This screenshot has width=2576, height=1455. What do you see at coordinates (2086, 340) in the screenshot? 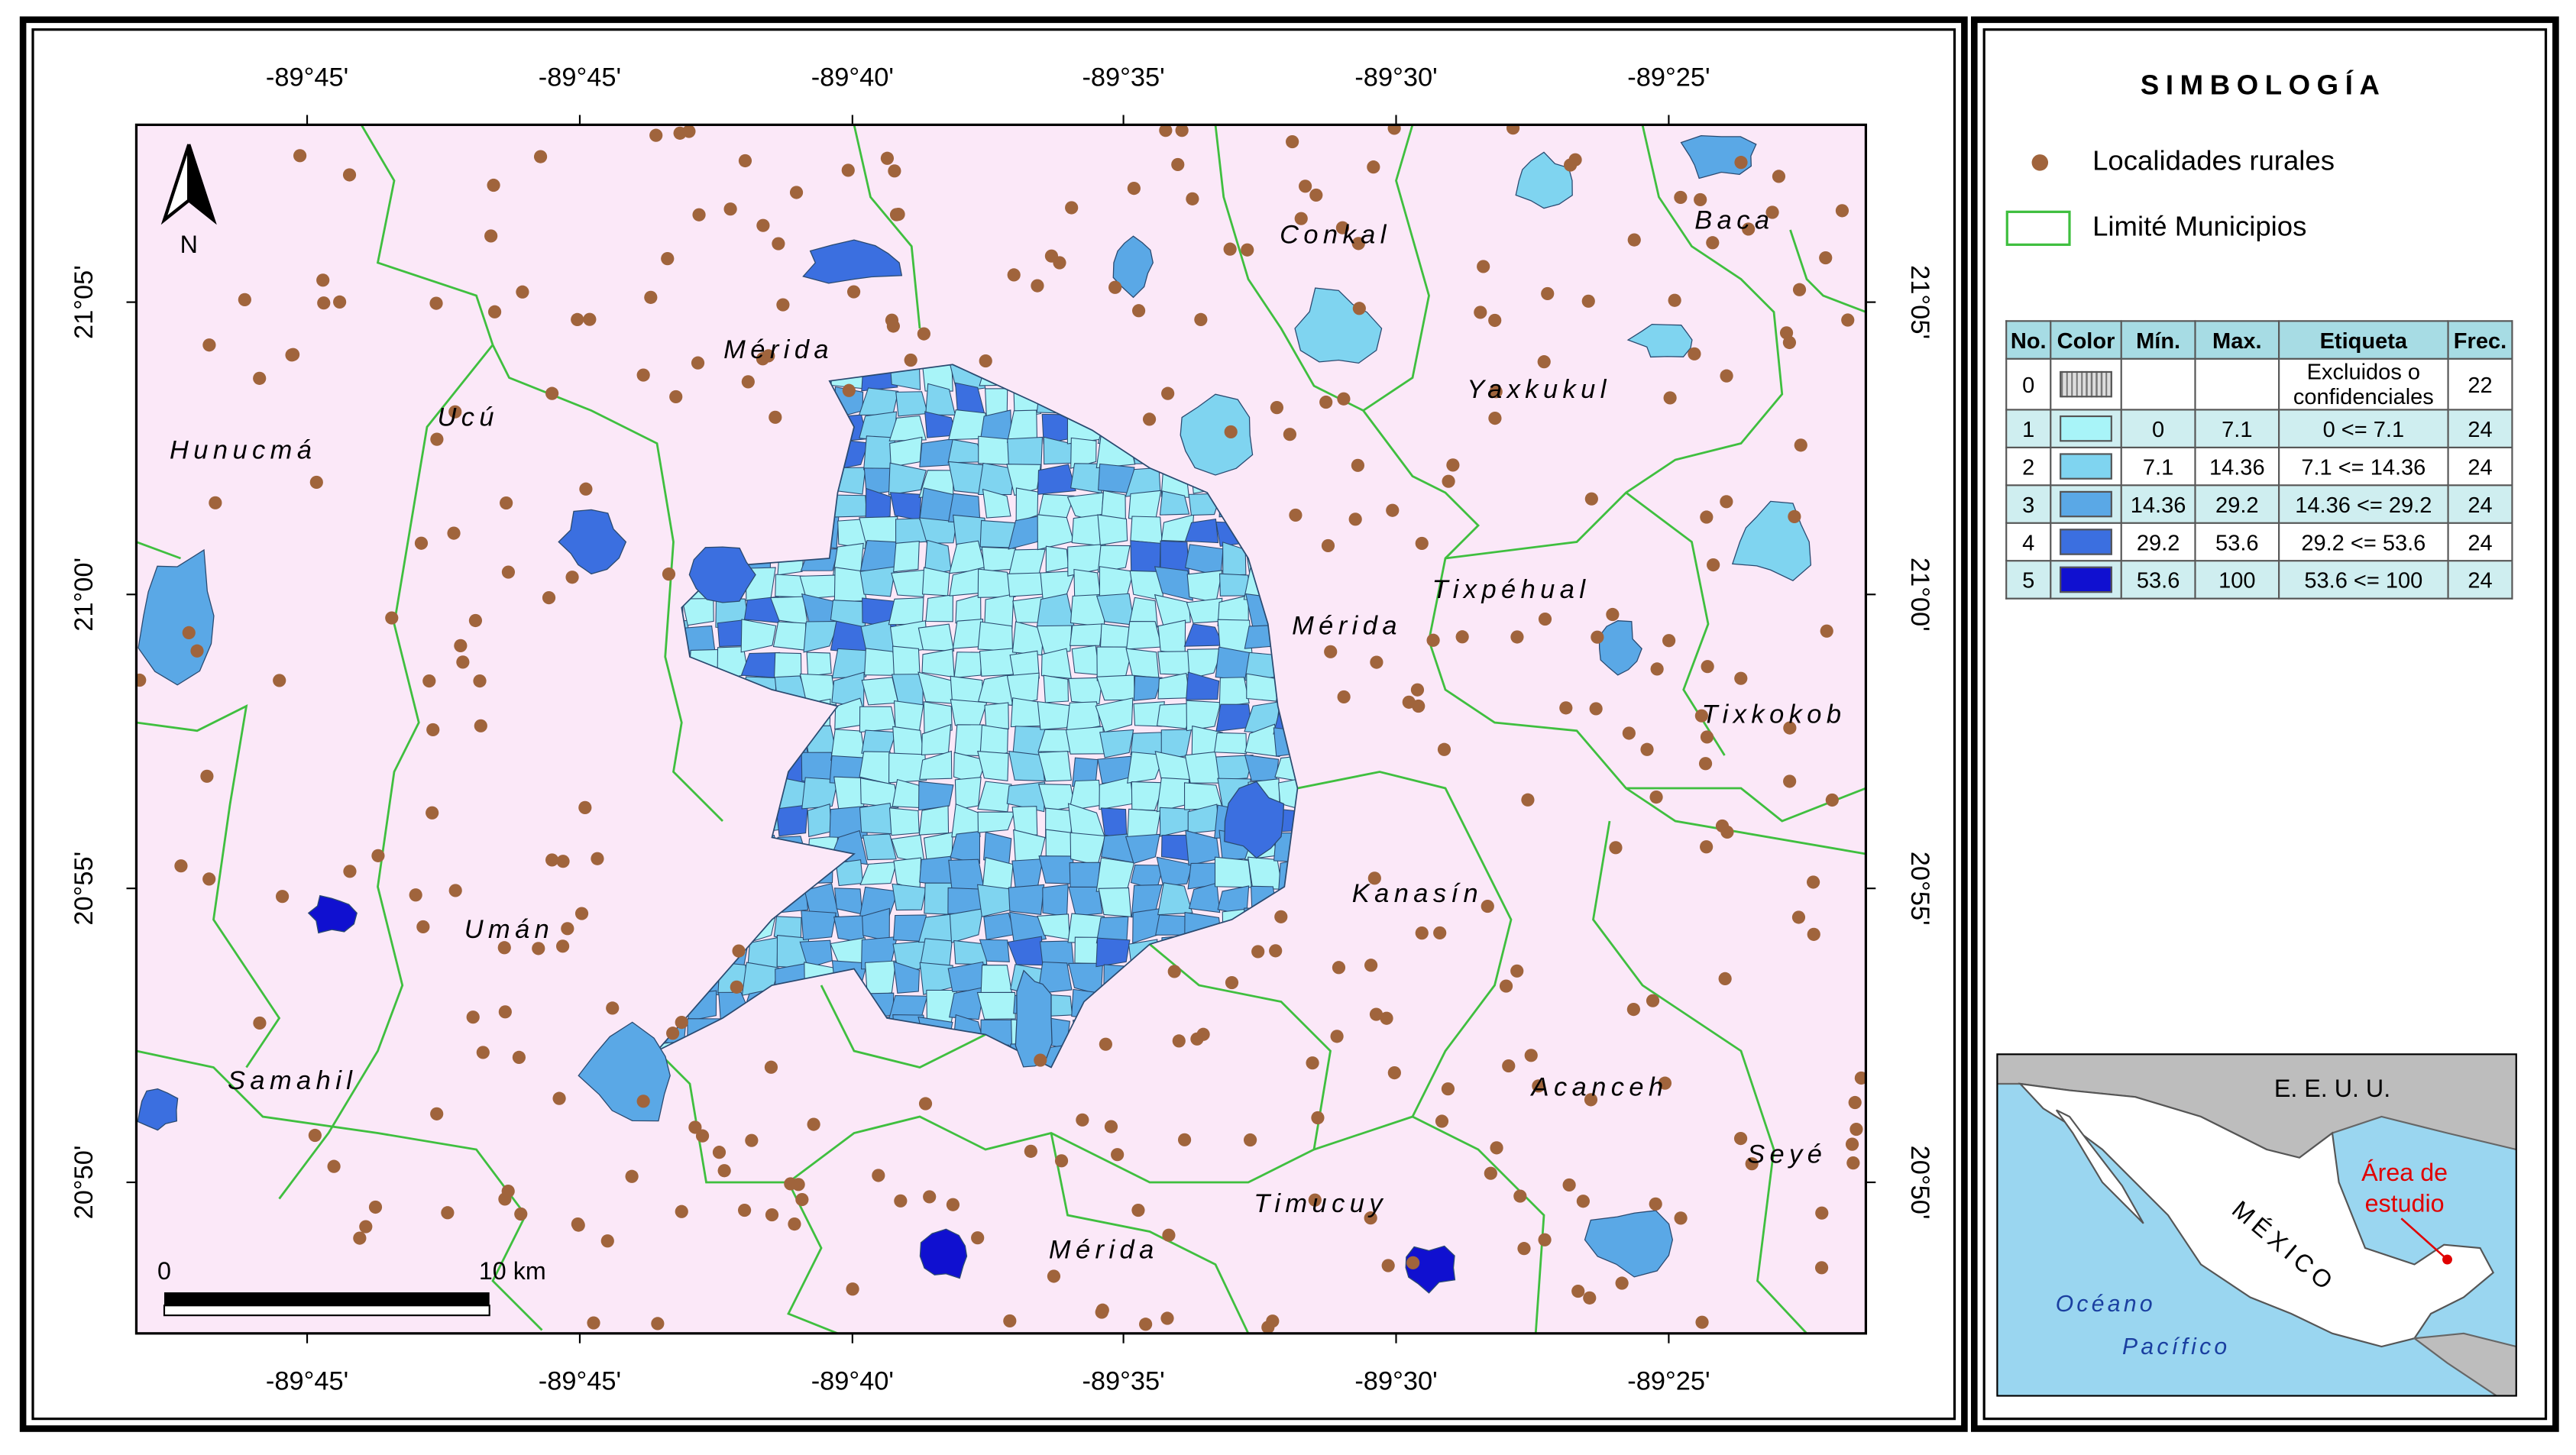
I see `table-header-cell: Color` at bounding box center [2086, 340].